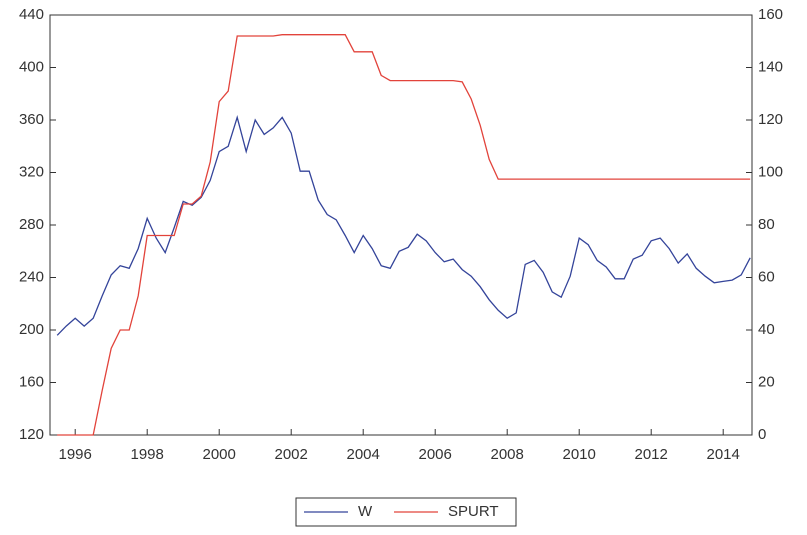 This screenshot has width=807, height=535. Describe the element at coordinates (75, 454) in the screenshot. I see `x-tick-label: 1996` at that location.